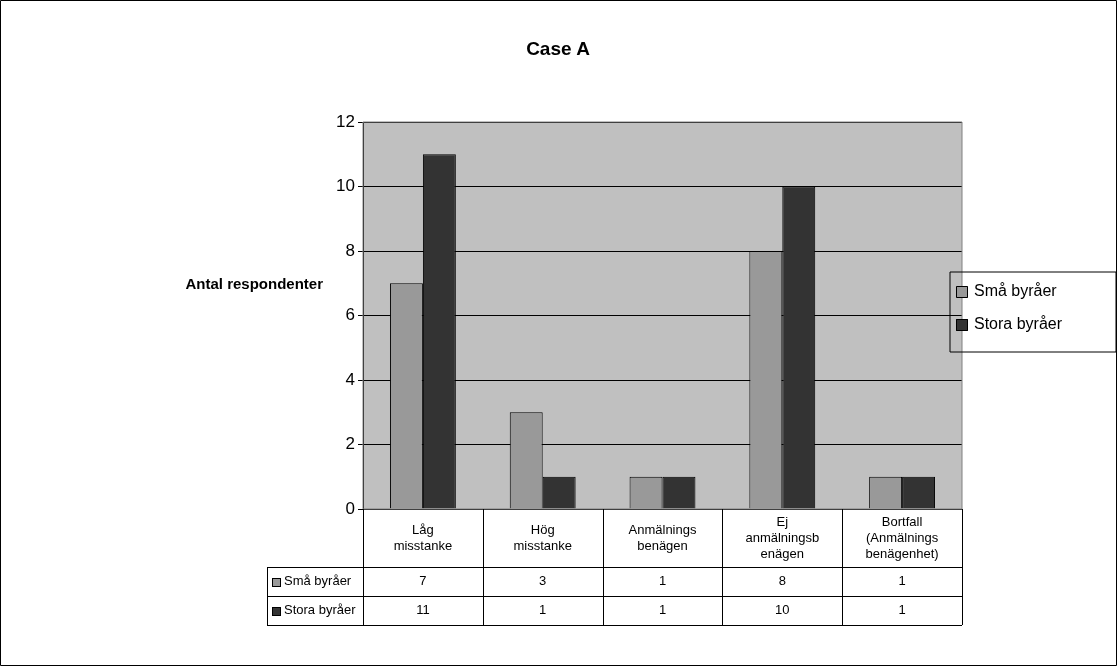  Describe the element at coordinates (1016, 291) in the screenshot. I see `legend-label: Små byråer` at that location.